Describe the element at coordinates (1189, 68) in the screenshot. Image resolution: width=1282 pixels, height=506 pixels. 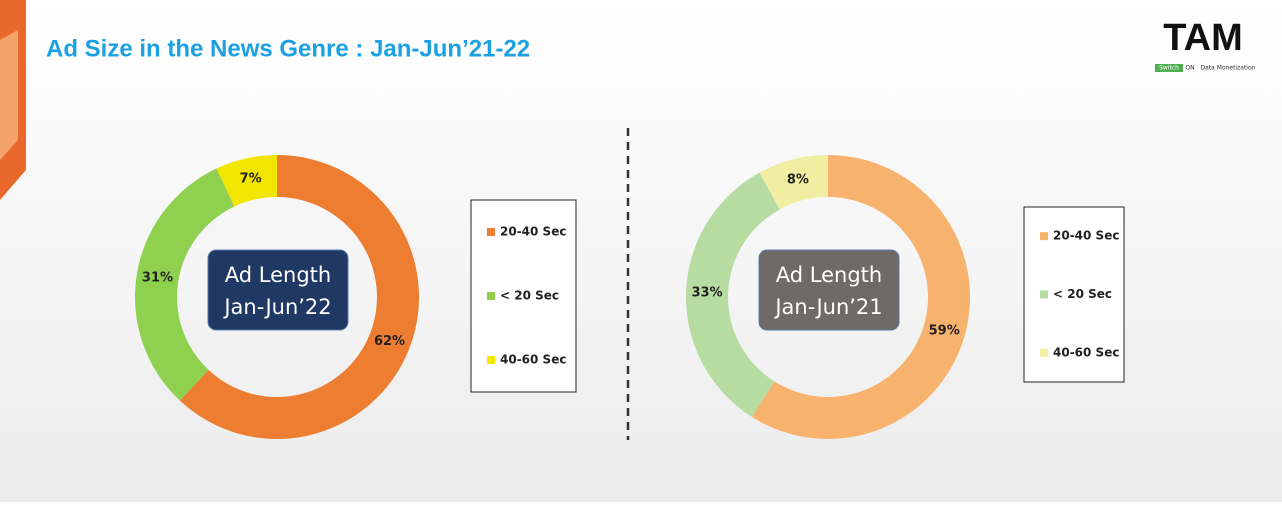
I see `logo-tagline: ON` at that location.